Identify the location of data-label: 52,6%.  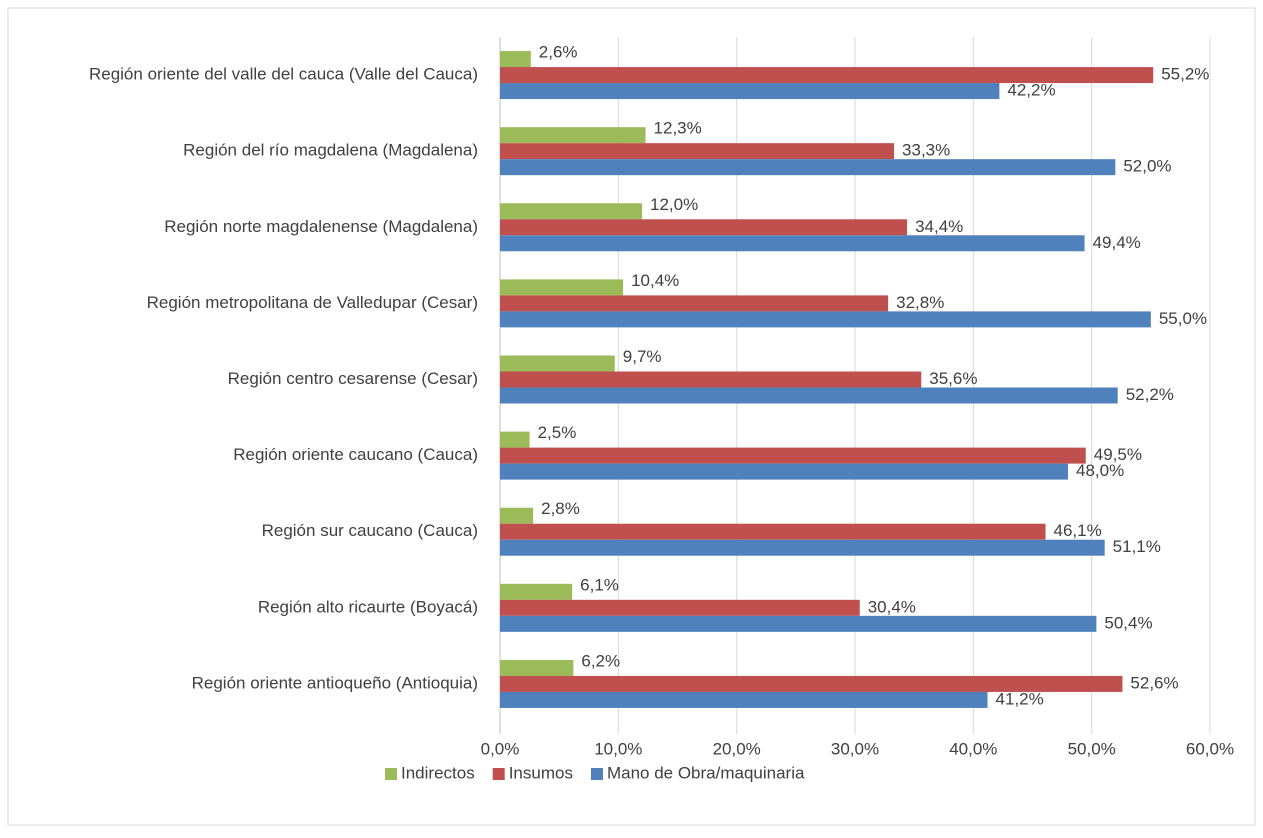
(1154, 682).